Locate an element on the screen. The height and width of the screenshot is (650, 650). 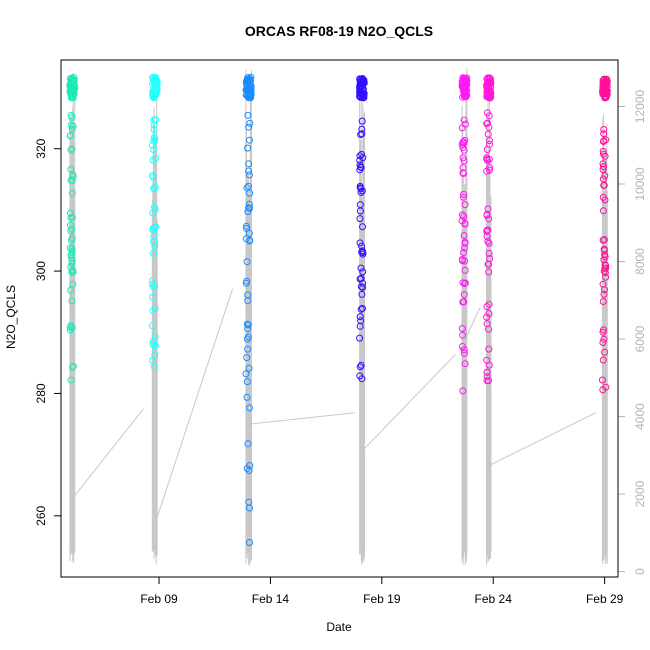
y-tick-label: 280 is located at coordinates (41, 393).